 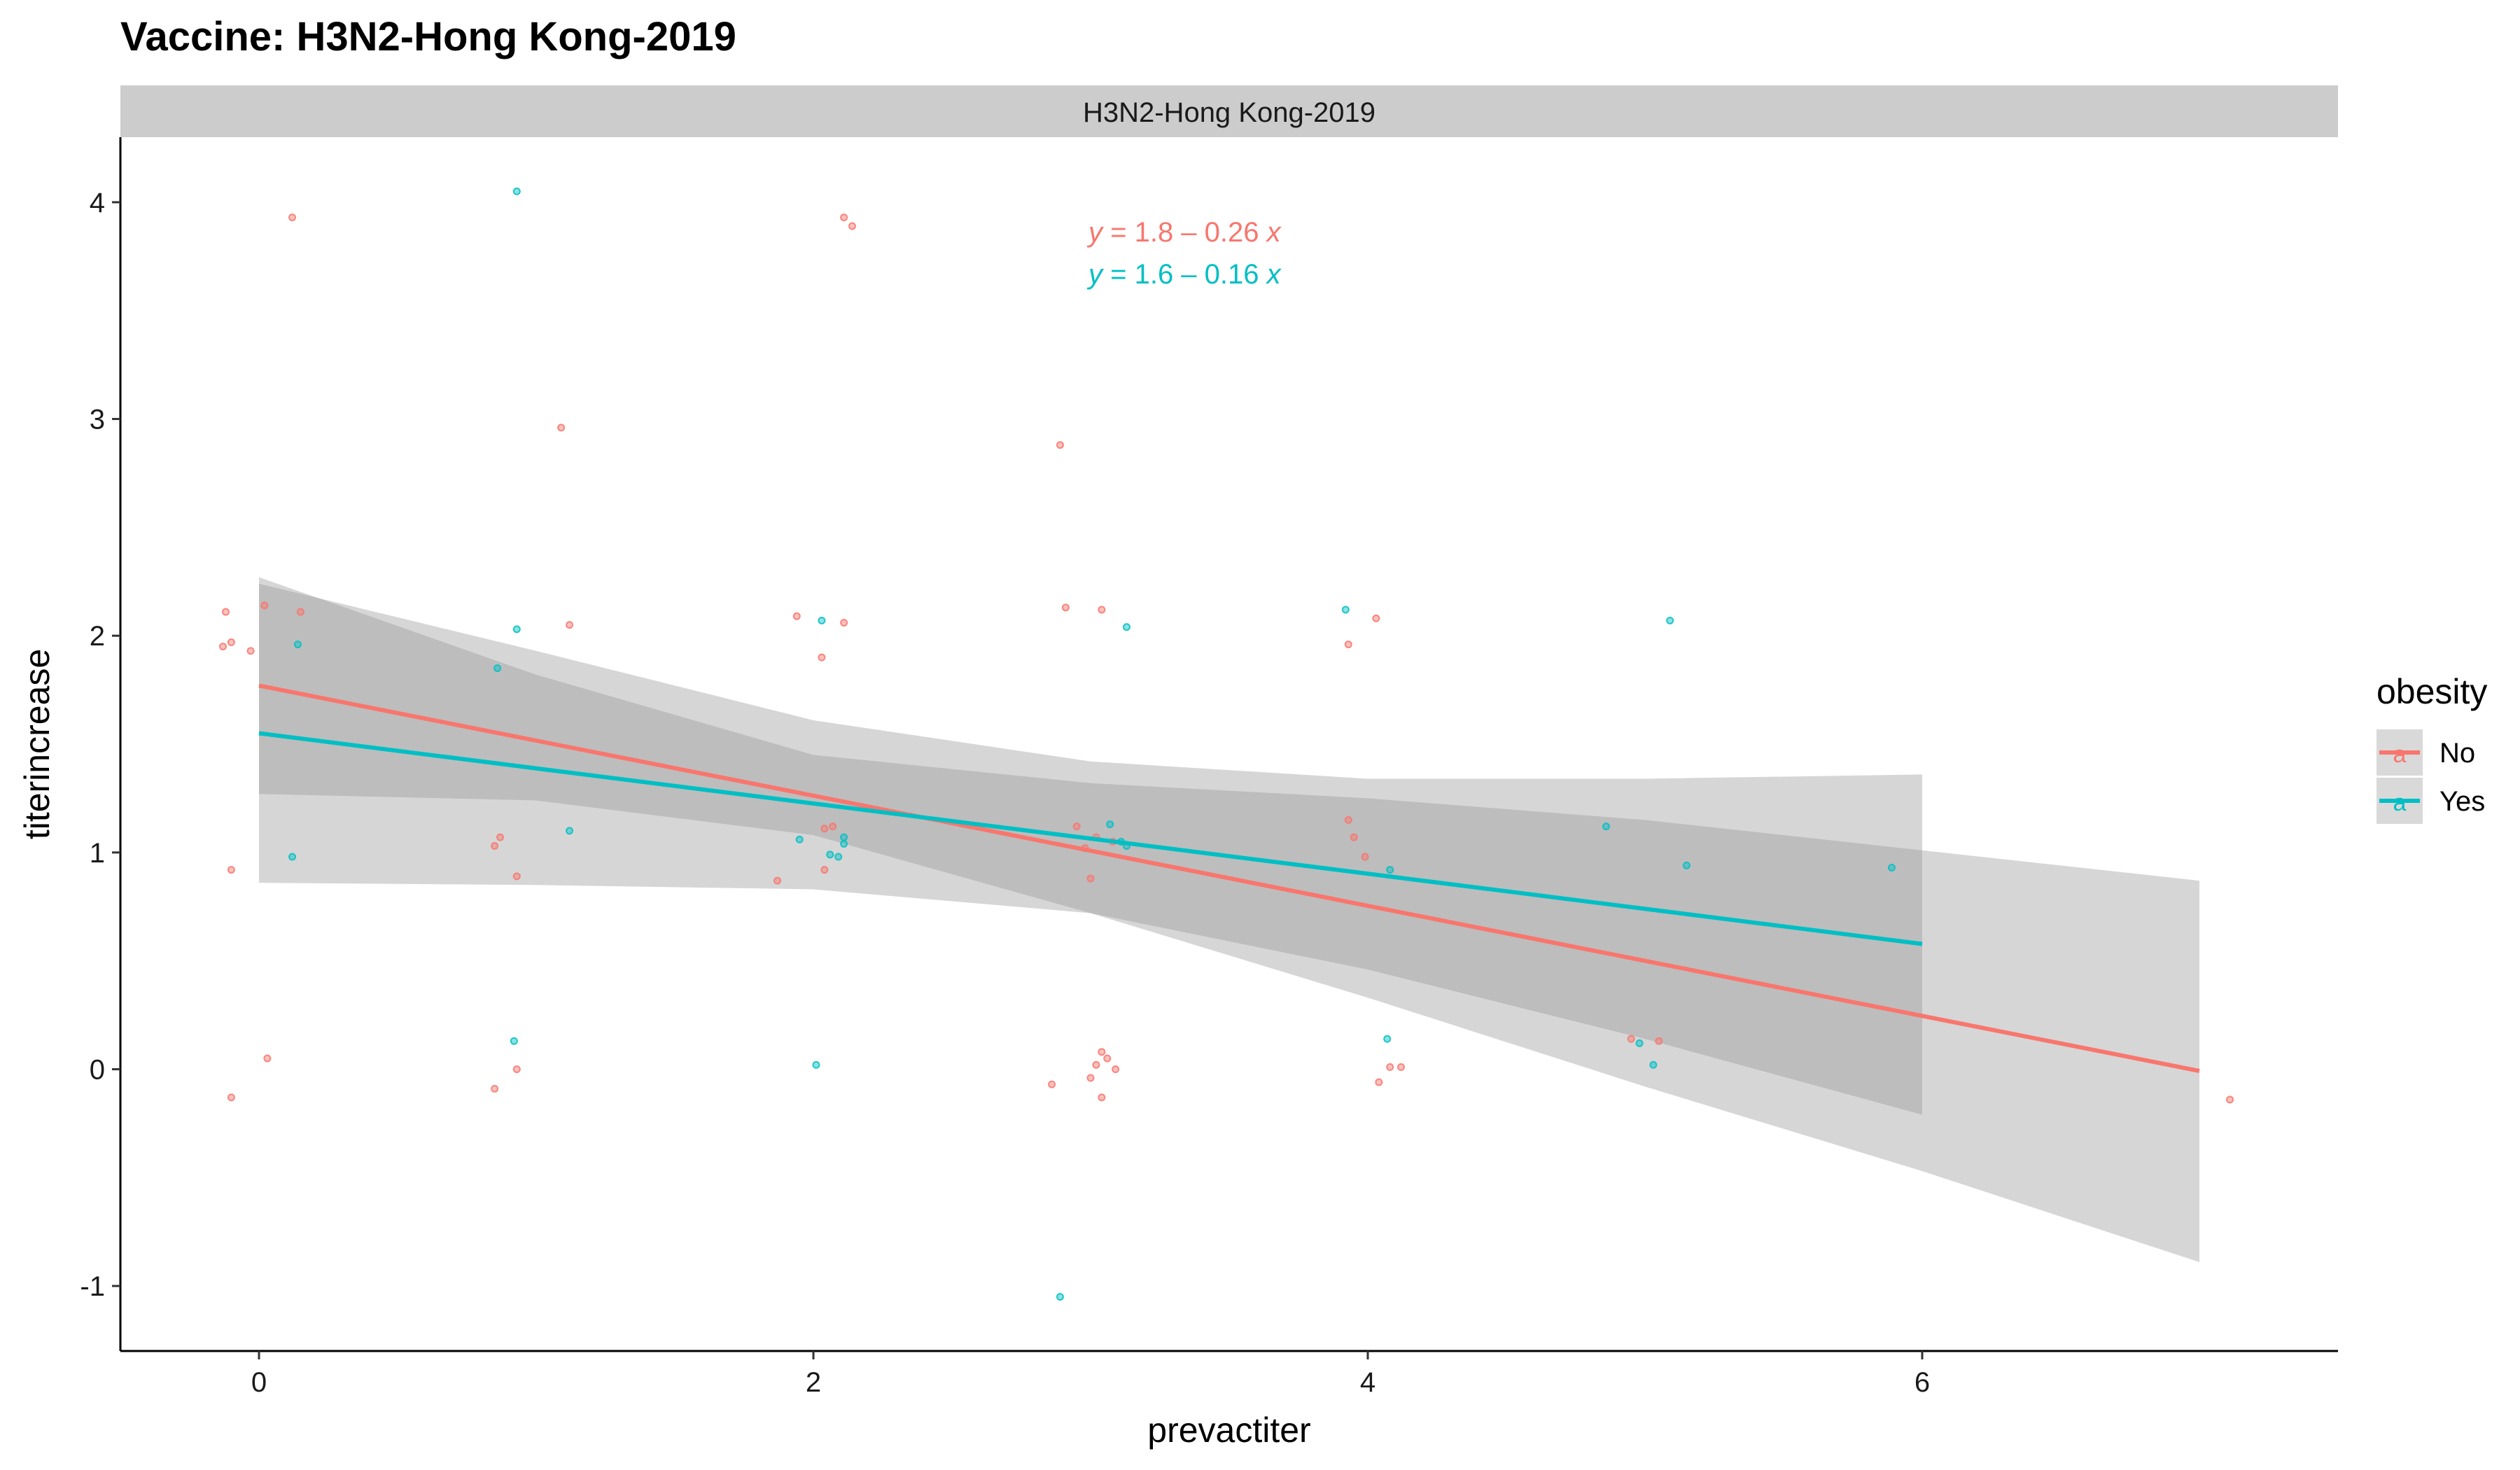 I want to click on equation-no-body: = 1.8 – 0.26, so click(x=1184, y=232).